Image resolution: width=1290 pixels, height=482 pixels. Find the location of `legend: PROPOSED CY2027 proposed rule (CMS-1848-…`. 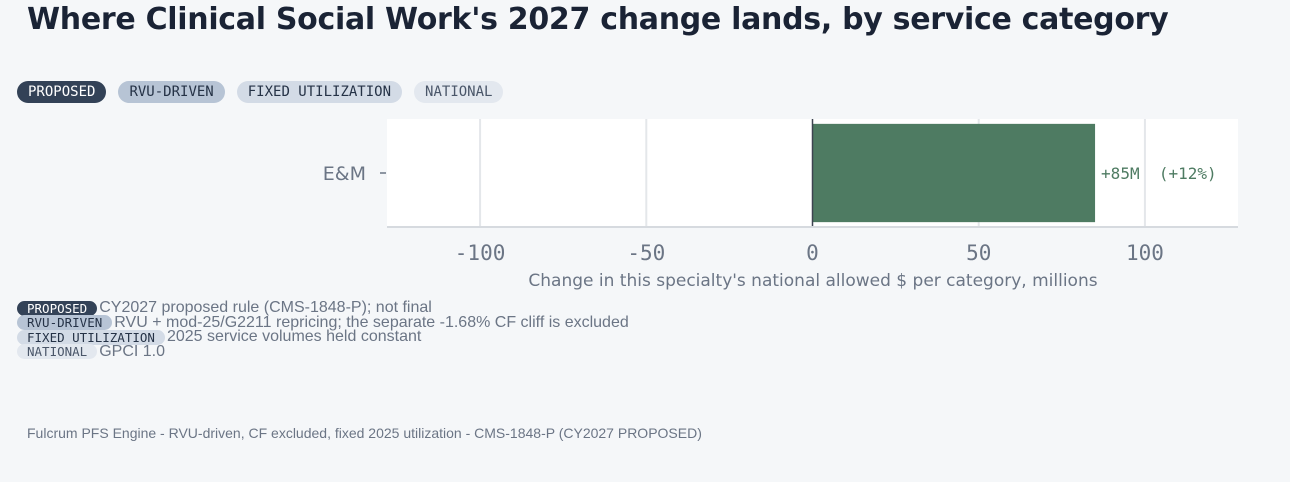

legend: PROPOSED CY2027 proposed rule (CMS-1848-… is located at coordinates (323, 329).